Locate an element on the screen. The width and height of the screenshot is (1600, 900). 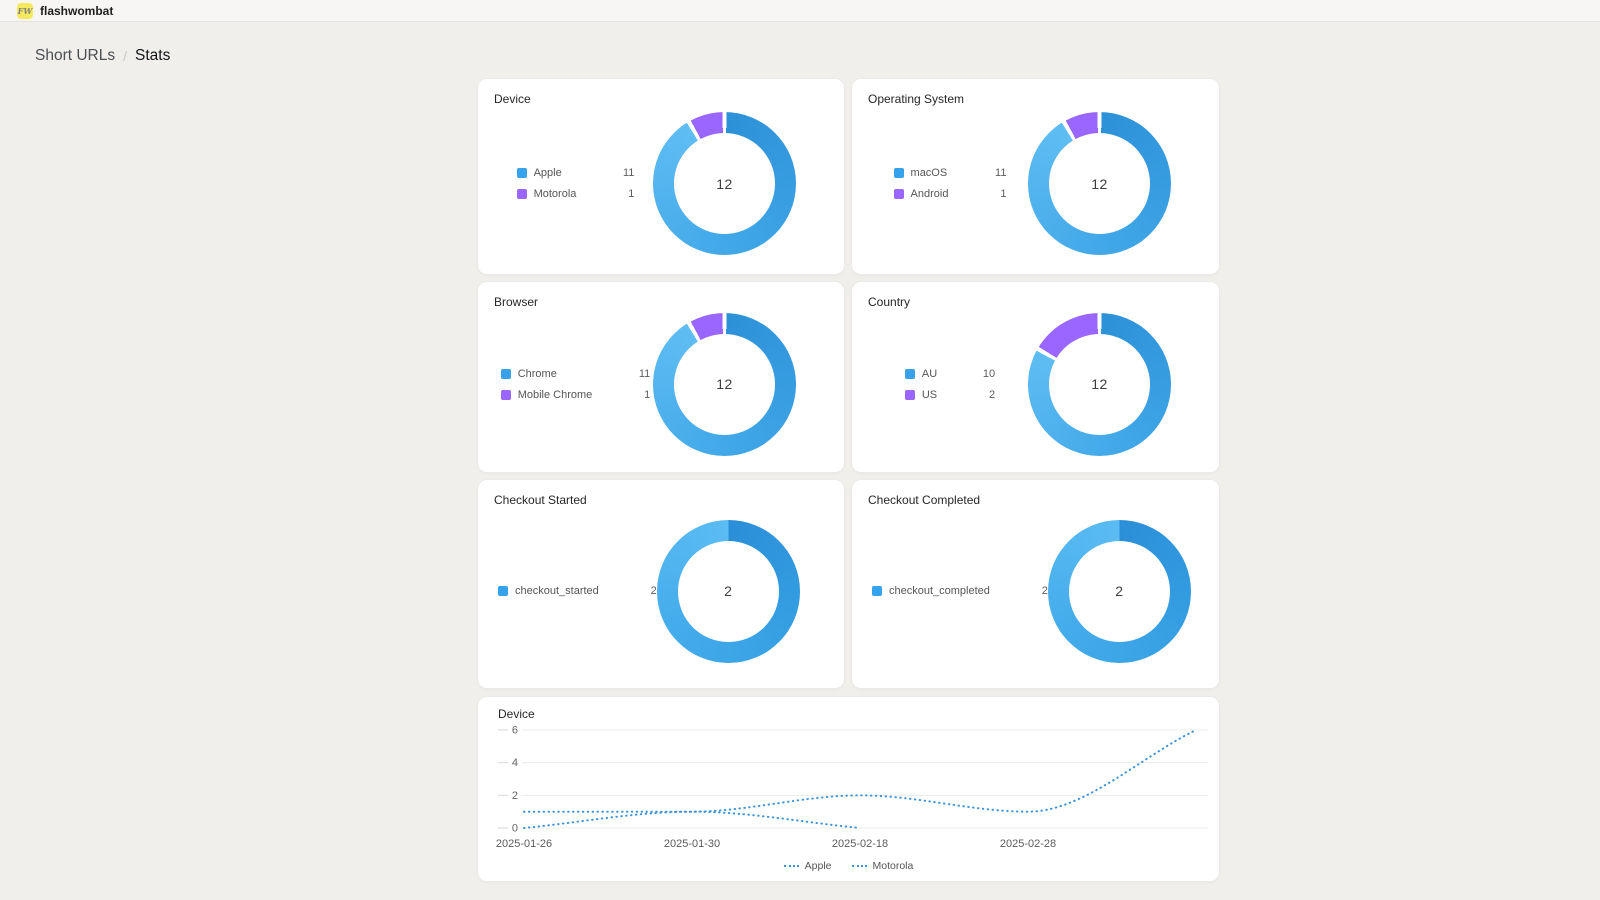
chart-legend: macOS 11 Android 1 is located at coordinates (950, 183).